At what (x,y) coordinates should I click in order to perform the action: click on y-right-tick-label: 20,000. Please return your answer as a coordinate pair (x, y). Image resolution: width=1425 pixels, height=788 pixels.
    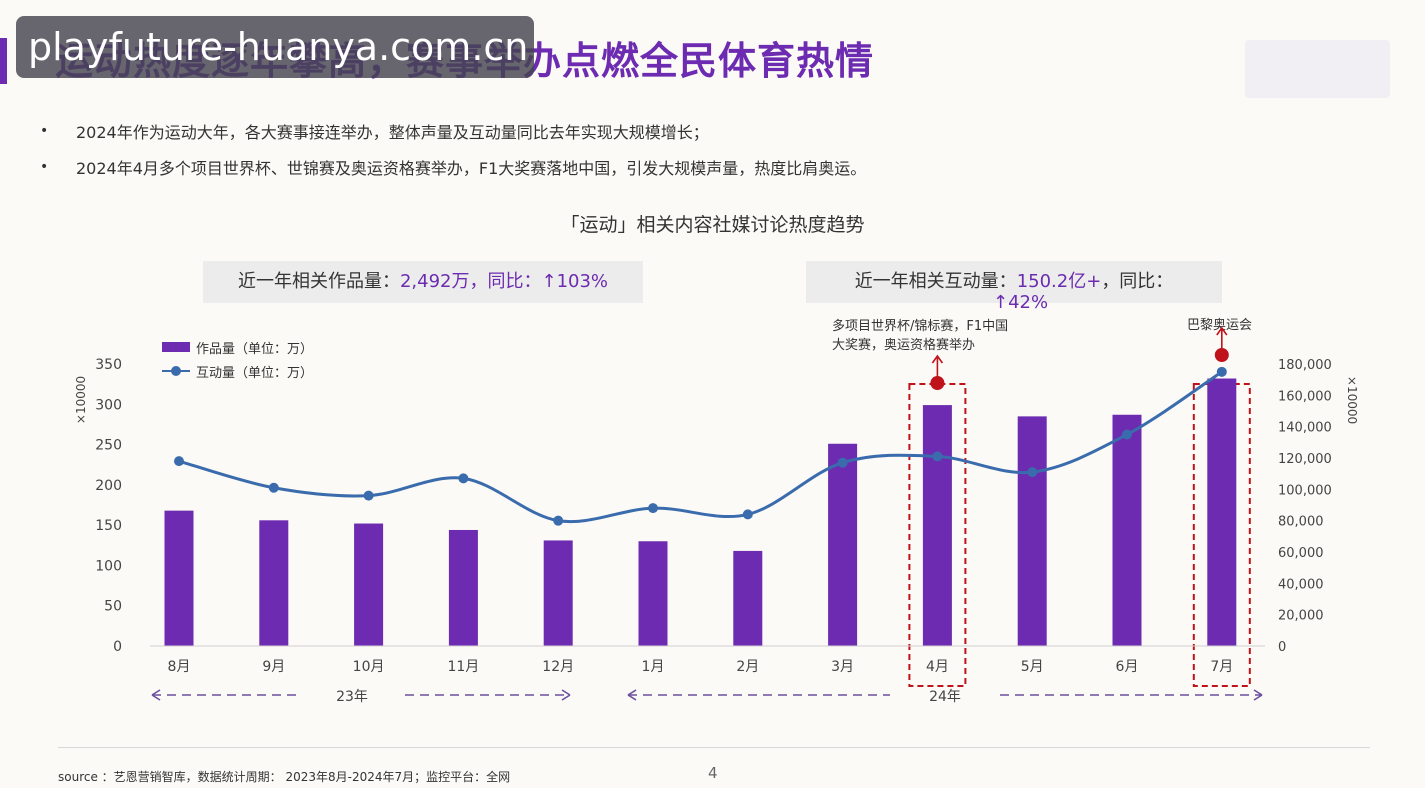
    Looking at the image, I should click on (1301, 616).